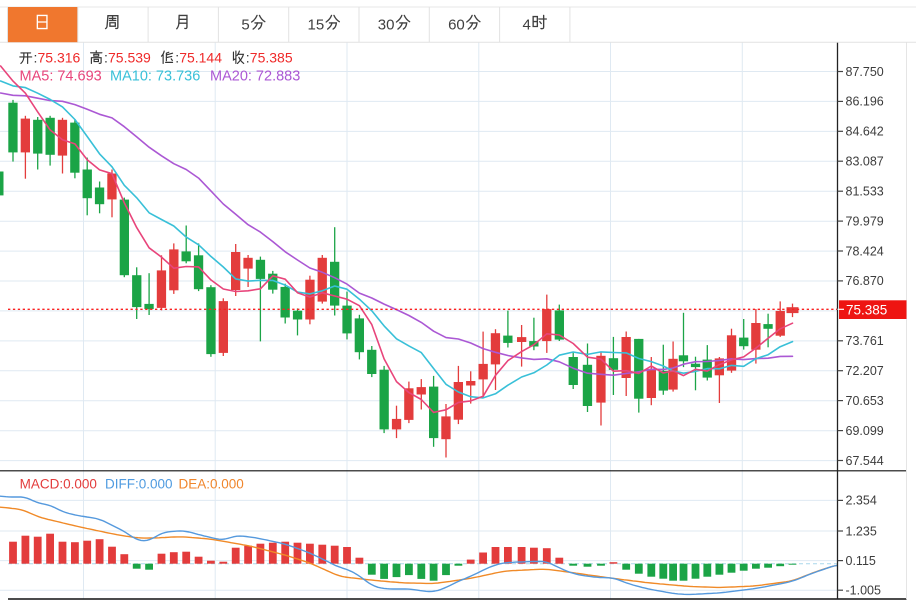 This screenshot has height=603, width=916. I want to click on svg-text: DIFF:0.000, so click(139, 484).